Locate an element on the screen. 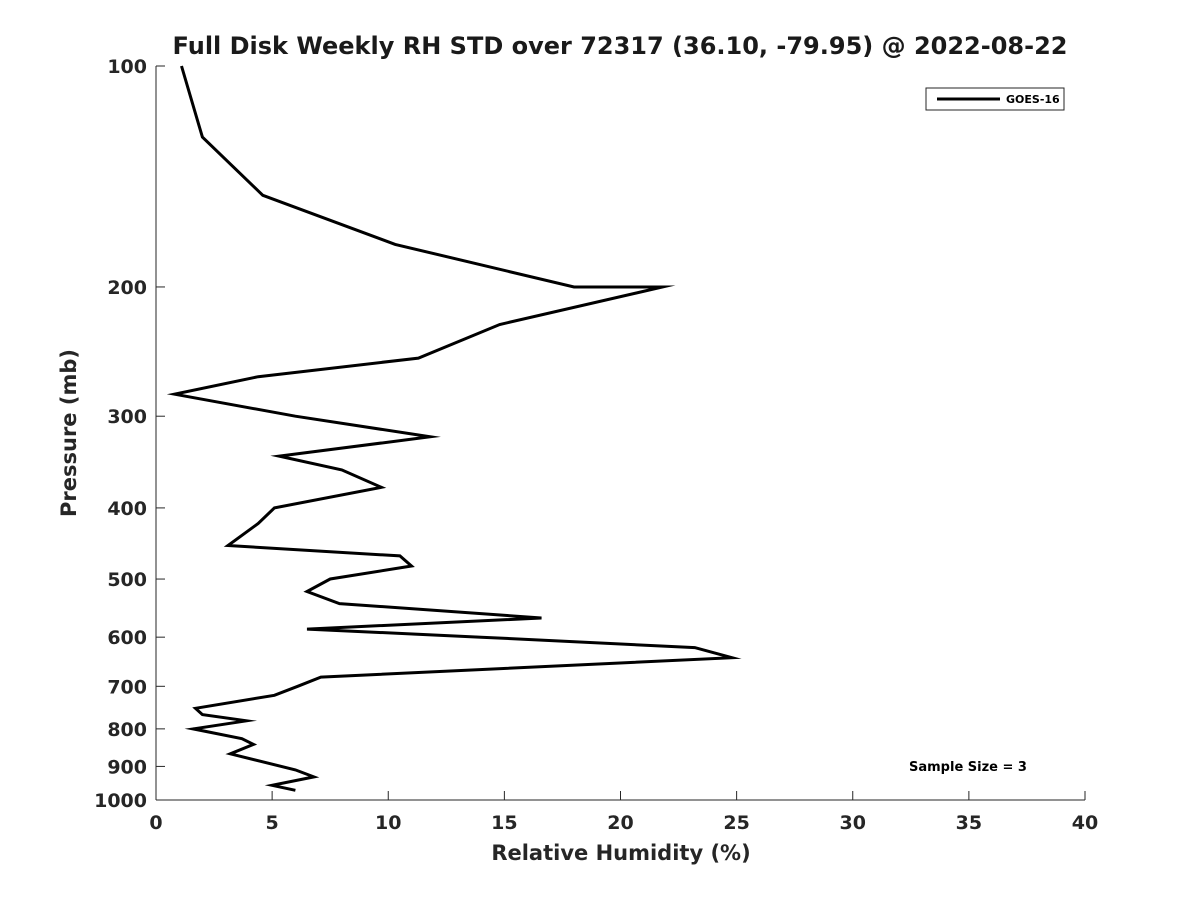 This screenshot has height=900, width=1200. x-tick-label-40: 40 is located at coordinates (1085, 823).